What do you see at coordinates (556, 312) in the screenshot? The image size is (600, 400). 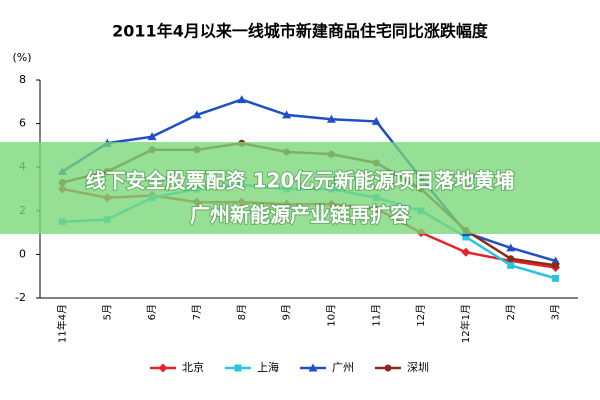 I see `x-tick-label: 3月` at bounding box center [556, 312].